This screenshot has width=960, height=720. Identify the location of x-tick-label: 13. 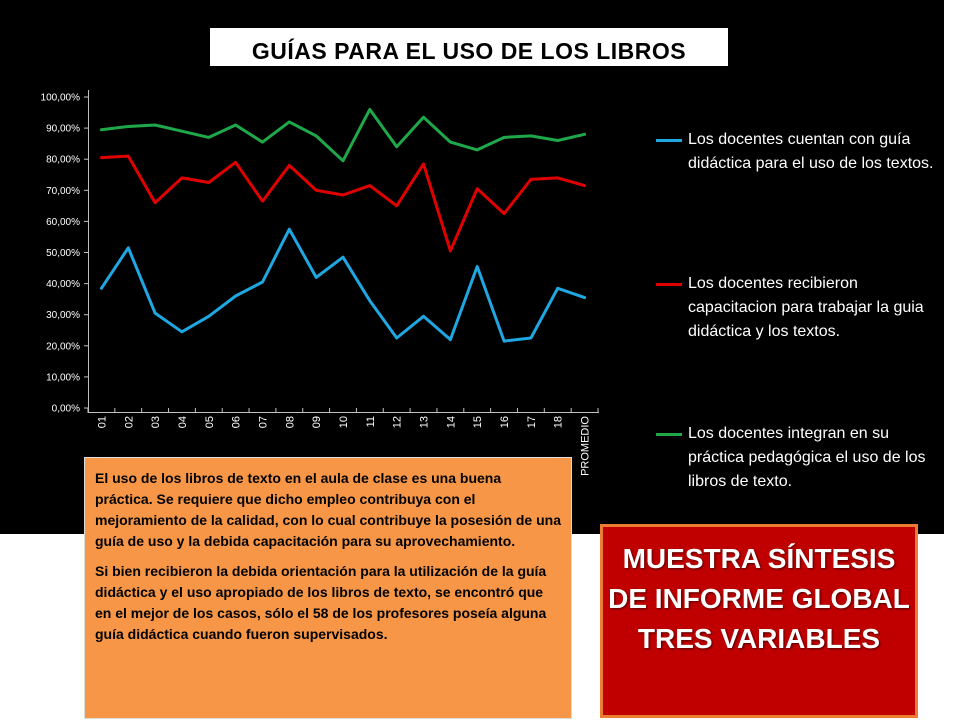
(425, 422).